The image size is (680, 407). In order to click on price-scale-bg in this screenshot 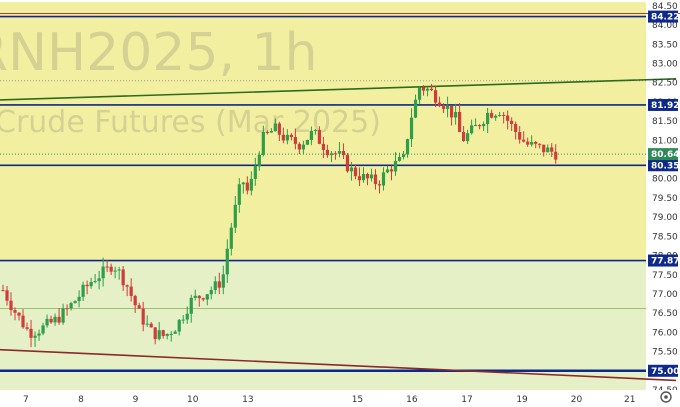, I will do `click(663, 203)`.